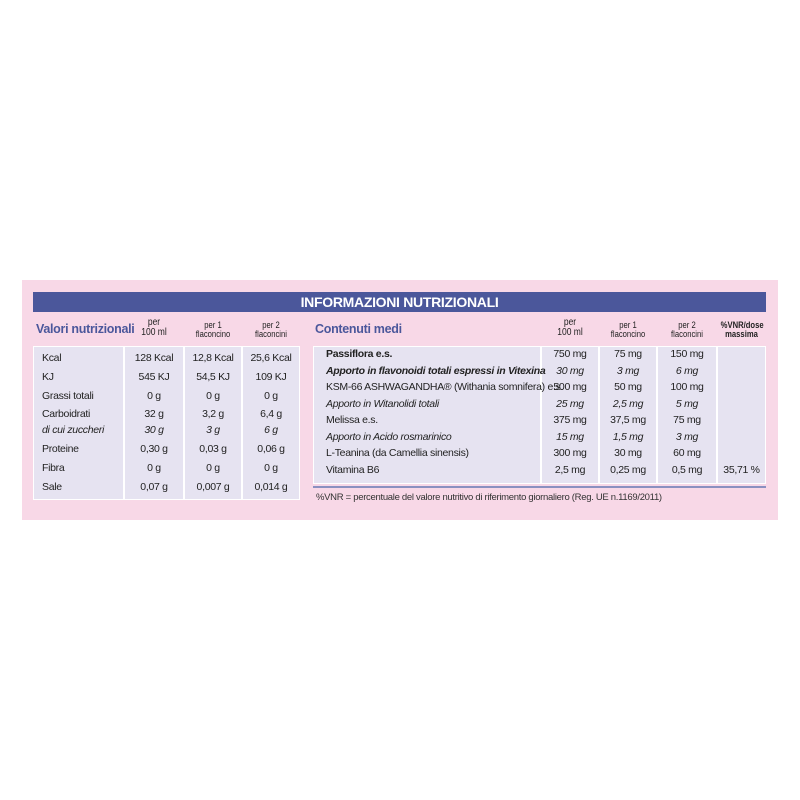  I want to click on row-value: 12,8 Kcal, so click(213, 358).